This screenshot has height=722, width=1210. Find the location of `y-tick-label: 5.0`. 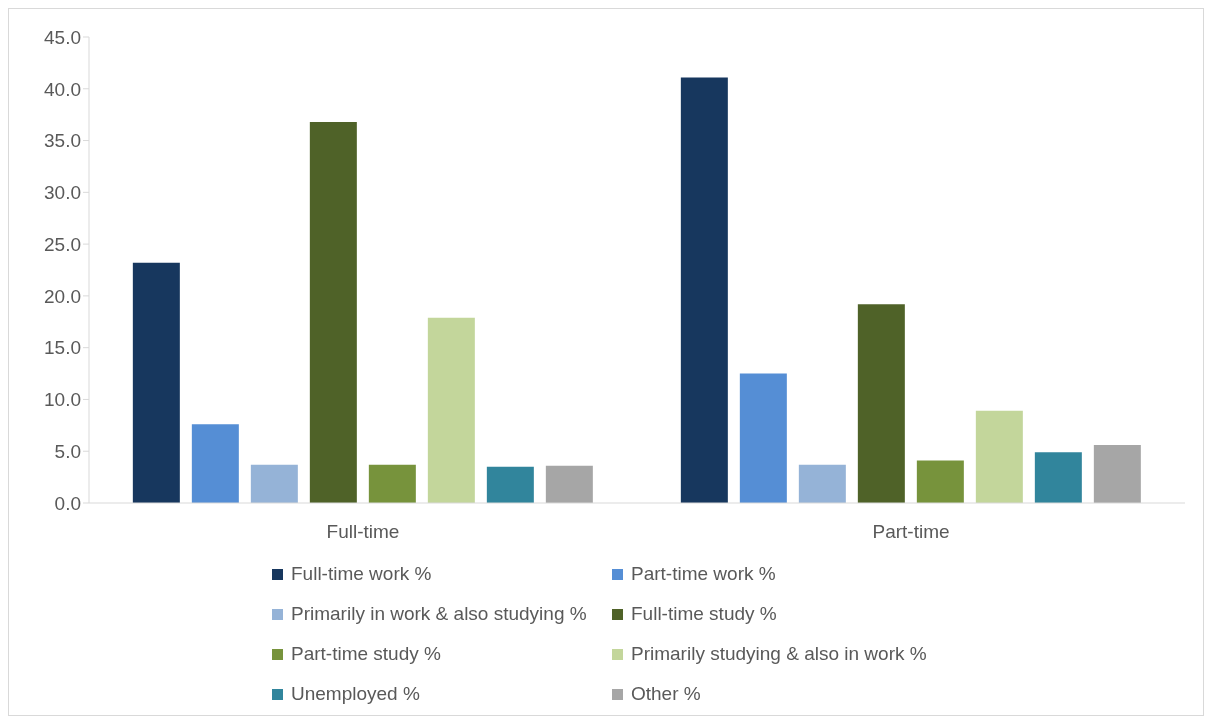

y-tick-label: 5.0 is located at coordinates (67, 451).